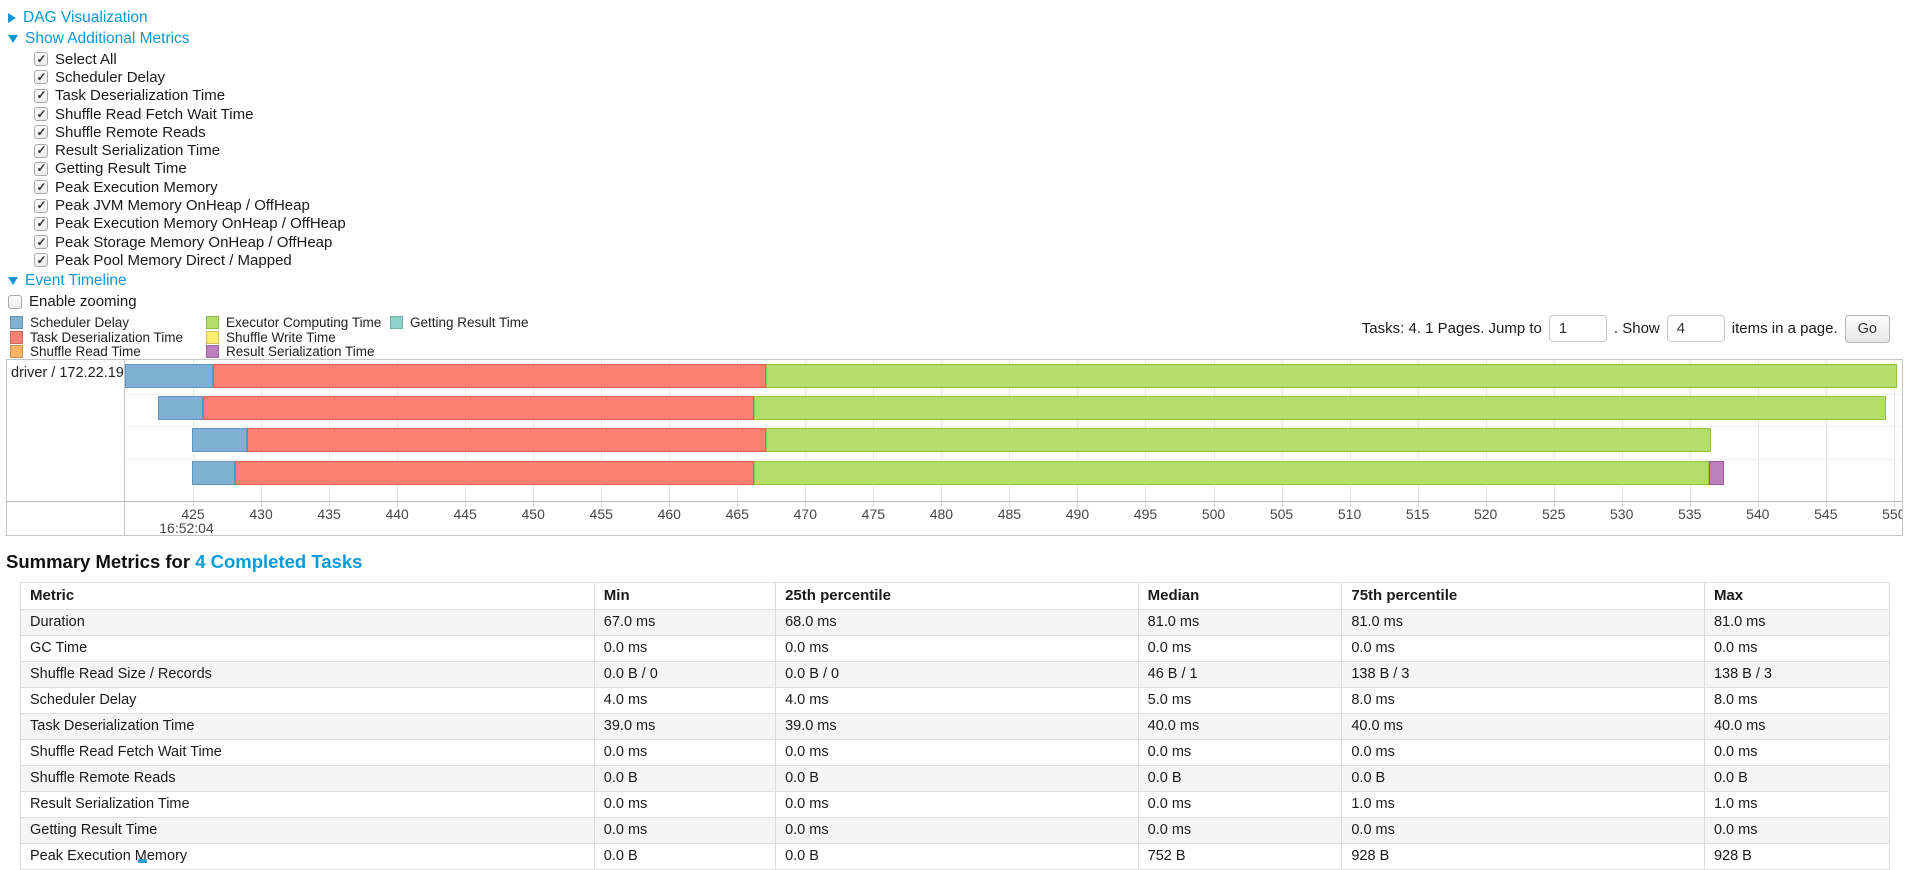  Describe the element at coordinates (957, 700) in the screenshot. I see `metric-value-cell: 4.0 ms` at that location.